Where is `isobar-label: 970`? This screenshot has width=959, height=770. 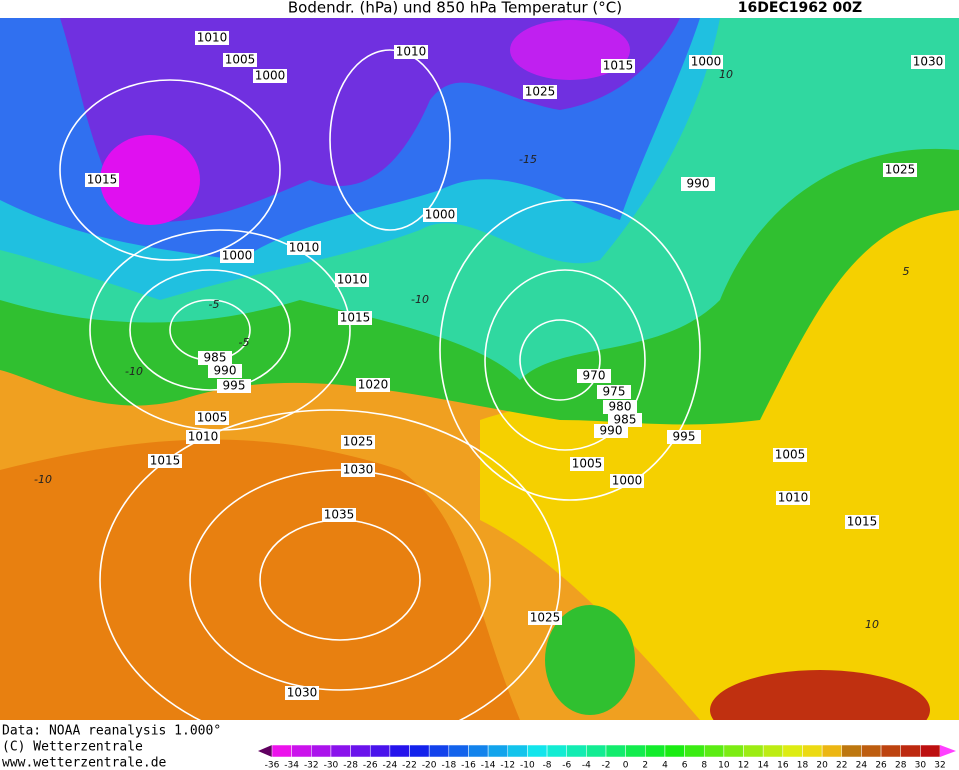 isobar-label: 970 is located at coordinates (594, 376).